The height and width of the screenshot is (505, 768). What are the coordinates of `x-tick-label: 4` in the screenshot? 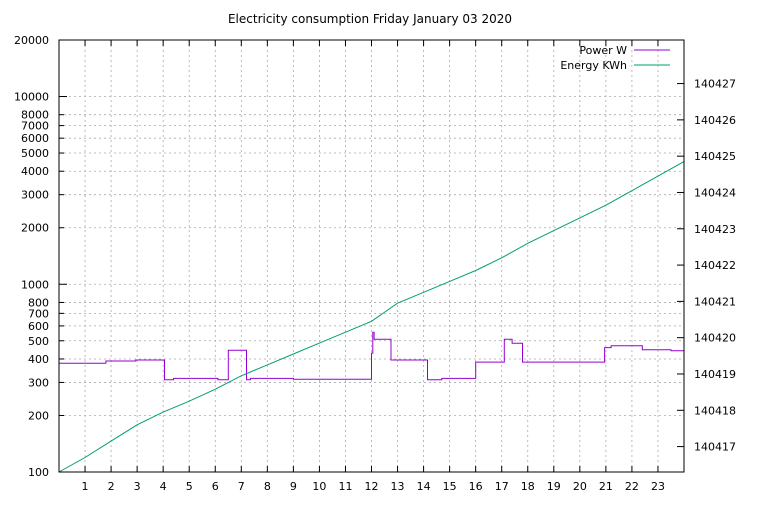 It's located at (163, 486).